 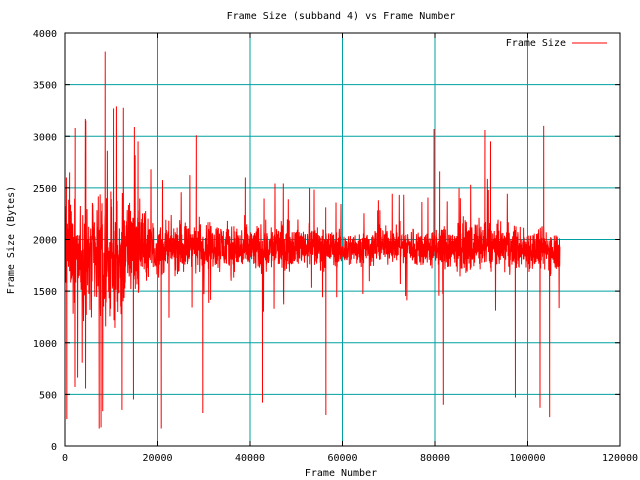 What do you see at coordinates (45, 344) in the screenshot?
I see `y-tick-label: 1000` at bounding box center [45, 344].